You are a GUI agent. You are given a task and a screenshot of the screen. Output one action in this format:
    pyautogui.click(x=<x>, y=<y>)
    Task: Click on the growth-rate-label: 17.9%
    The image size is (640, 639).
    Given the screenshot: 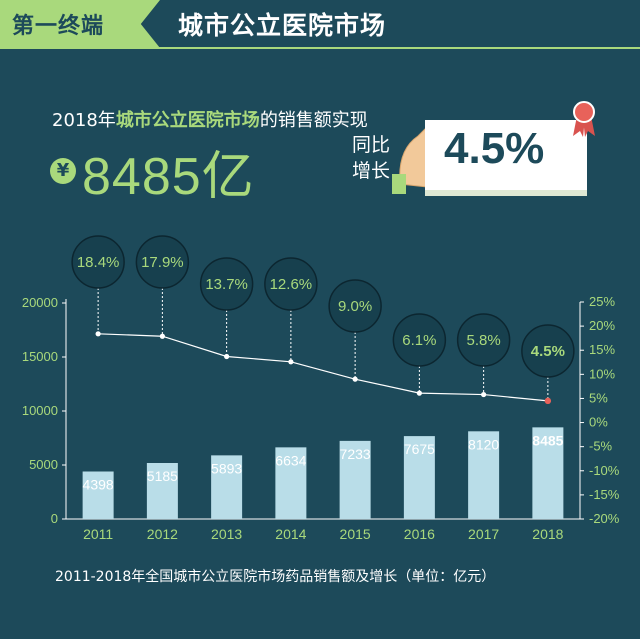 What is the action you would take?
    pyautogui.click(x=162, y=262)
    